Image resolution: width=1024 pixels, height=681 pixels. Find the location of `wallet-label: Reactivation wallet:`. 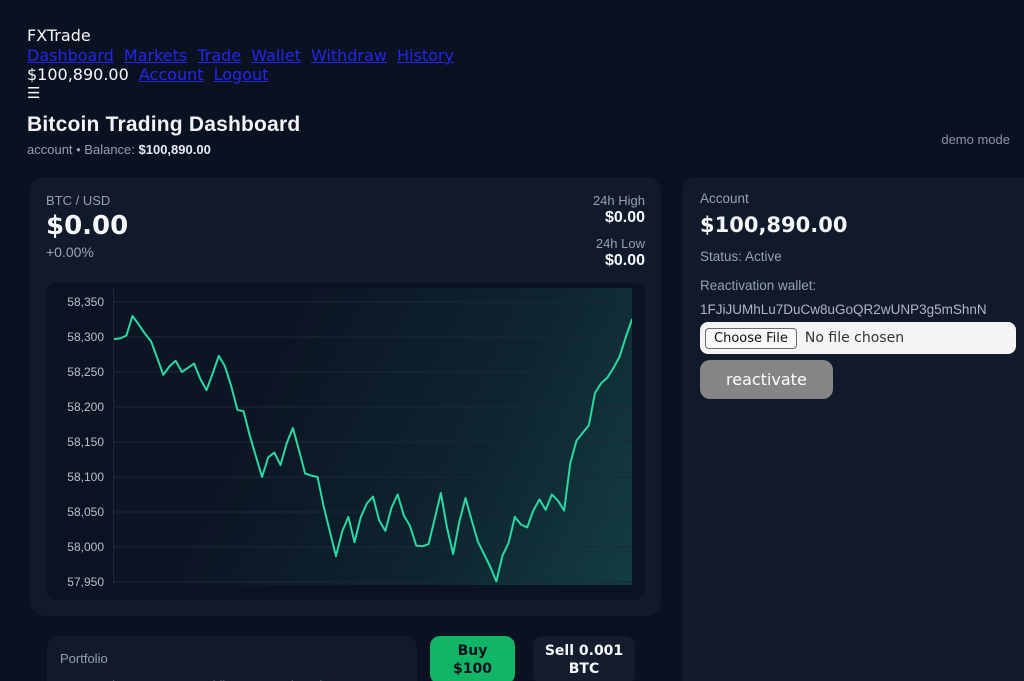

wallet-label: Reactivation wallet: is located at coordinates (758, 286).